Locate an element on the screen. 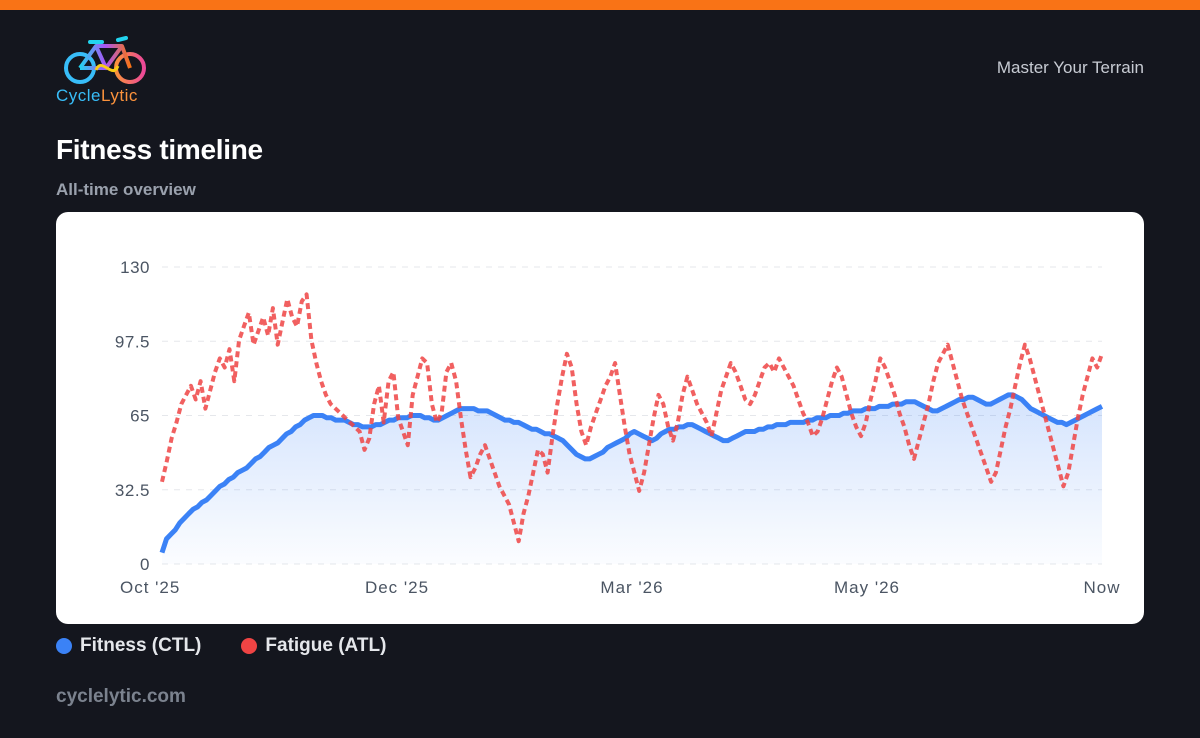 The image size is (1200, 738). legend-dot-fitness is located at coordinates (64, 646).